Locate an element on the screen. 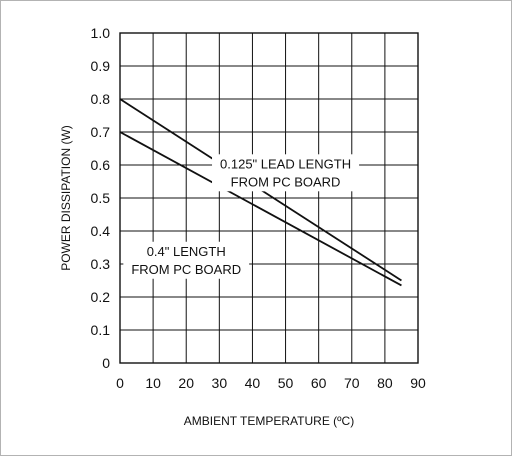 This screenshot has width=512, height=456. y-tick-label: 0.2 is located at coordinates (101, 297).